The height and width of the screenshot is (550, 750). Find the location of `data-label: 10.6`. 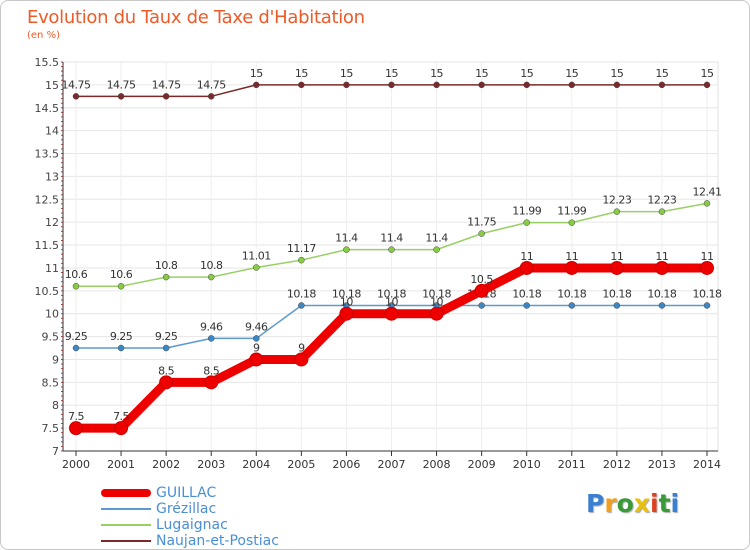

data-label: 10.6 is located at coordinates (76, 274).